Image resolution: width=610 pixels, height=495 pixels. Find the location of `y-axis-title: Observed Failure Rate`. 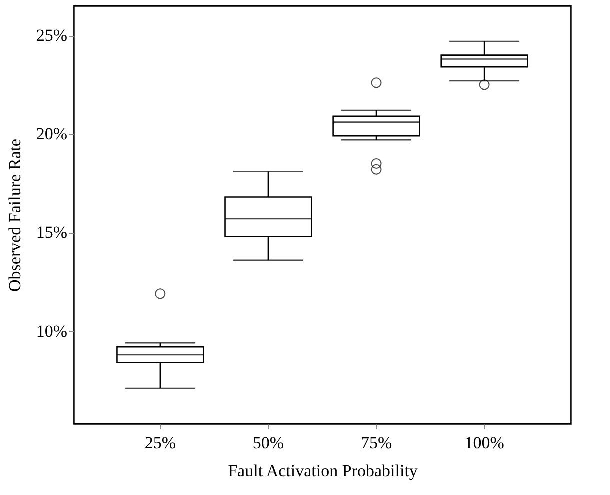

y-axis-title: Observed Failure Rate is located at coordinates (14, 215).